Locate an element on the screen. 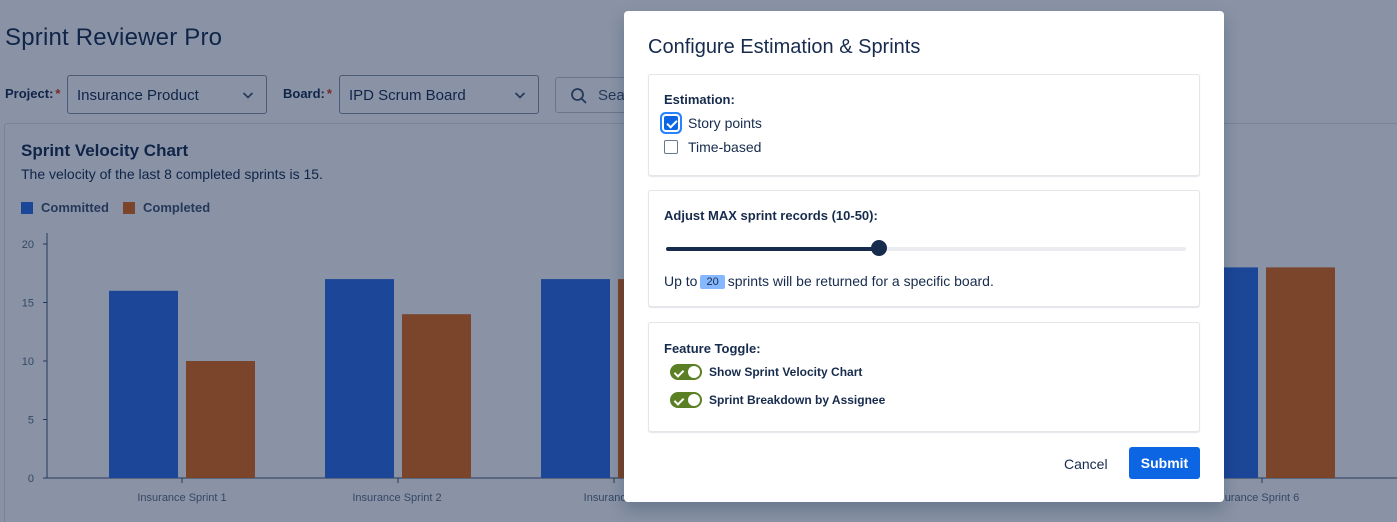 Image resolution: width=1397 pixels, height=522 pixels. project-select: Insurance Product is located at coordinates (167, 94).